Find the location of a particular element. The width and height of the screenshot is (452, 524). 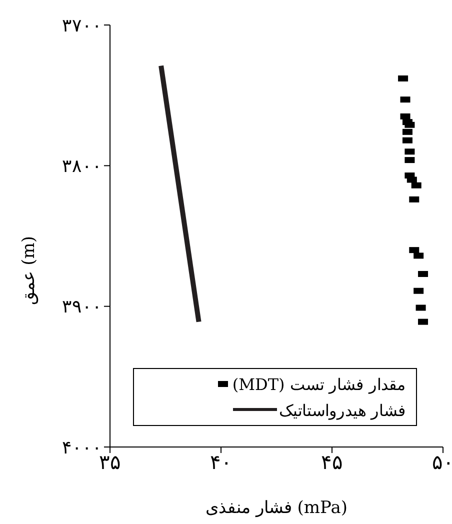

x-tick-label: ۳۵ is located at coordinates (110, 462).